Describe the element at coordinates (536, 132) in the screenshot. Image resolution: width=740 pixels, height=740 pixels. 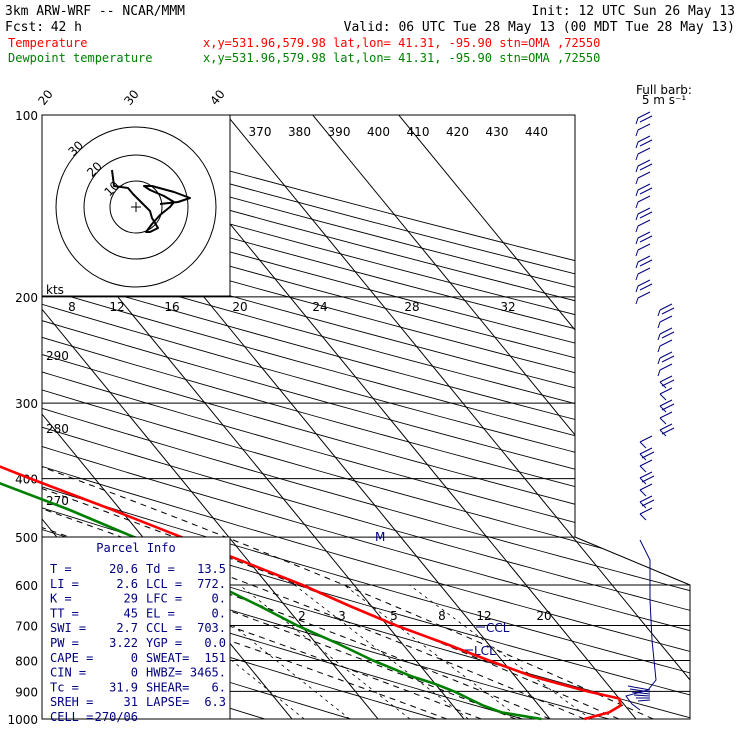
I see `theta-label: 440` at that location.